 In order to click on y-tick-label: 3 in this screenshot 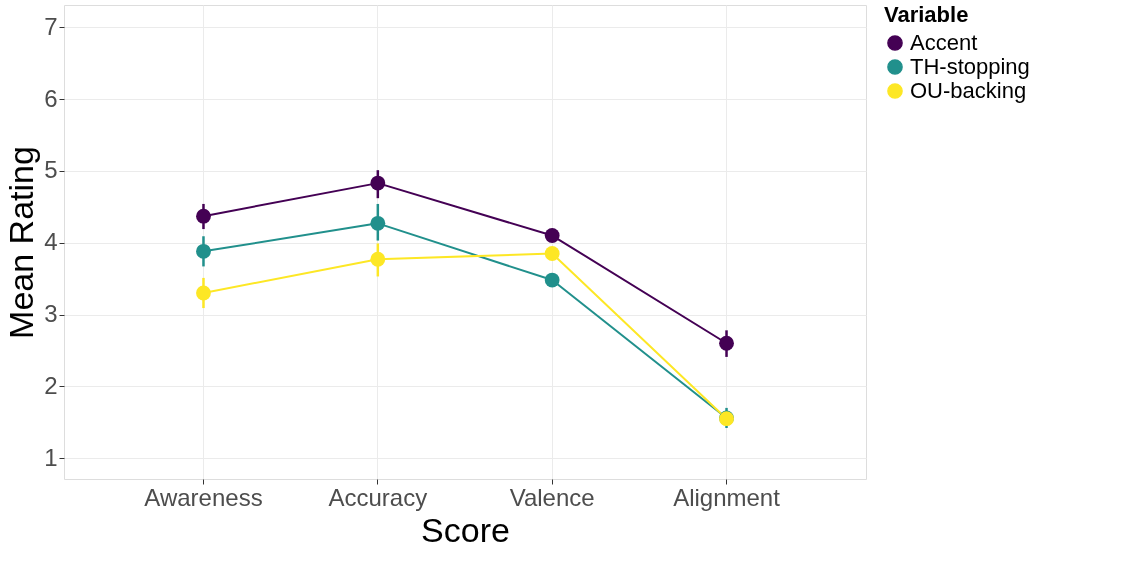, I will do `click(51, 314)`.